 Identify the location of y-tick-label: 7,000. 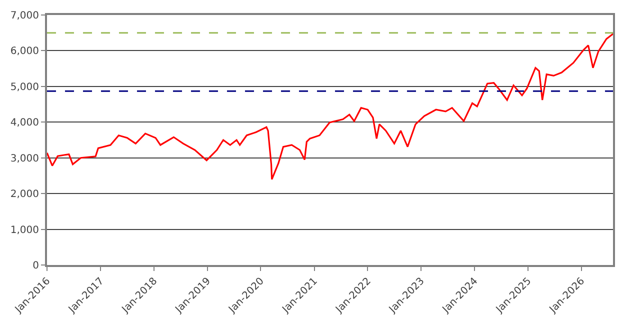
(24, 16).